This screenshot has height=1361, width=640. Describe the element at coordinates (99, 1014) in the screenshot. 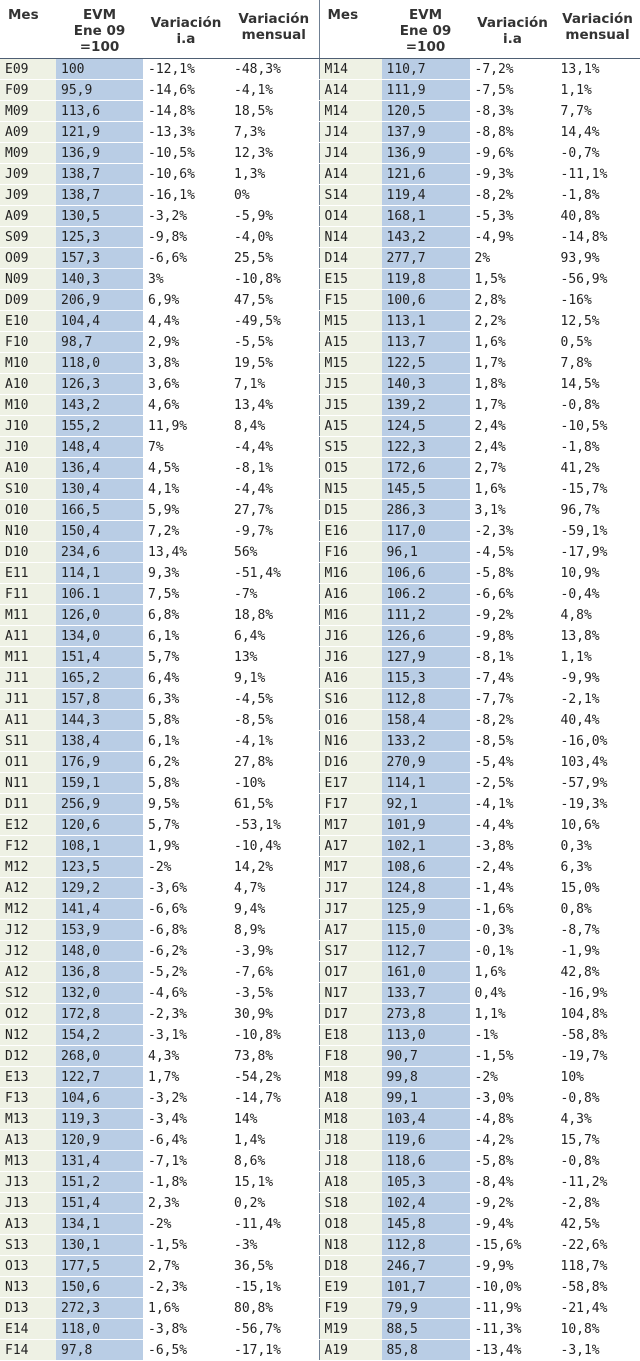

I see `cell-evm: 172,8` at that location.